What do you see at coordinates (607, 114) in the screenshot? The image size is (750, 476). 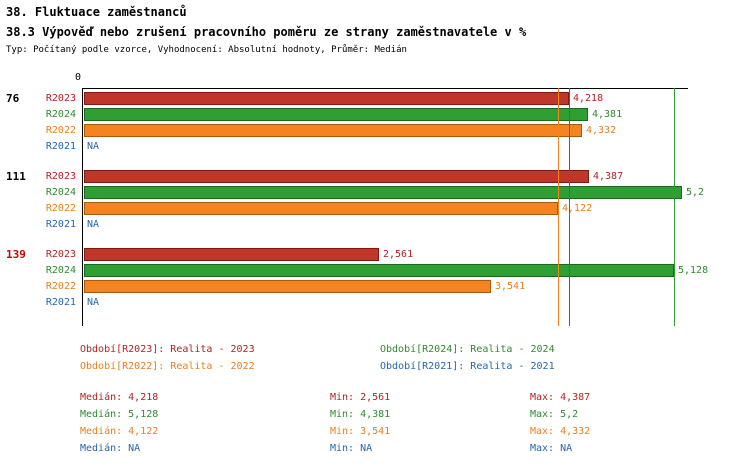 I see `bar-value-label: 4,381` at bounding box center [607, 114].